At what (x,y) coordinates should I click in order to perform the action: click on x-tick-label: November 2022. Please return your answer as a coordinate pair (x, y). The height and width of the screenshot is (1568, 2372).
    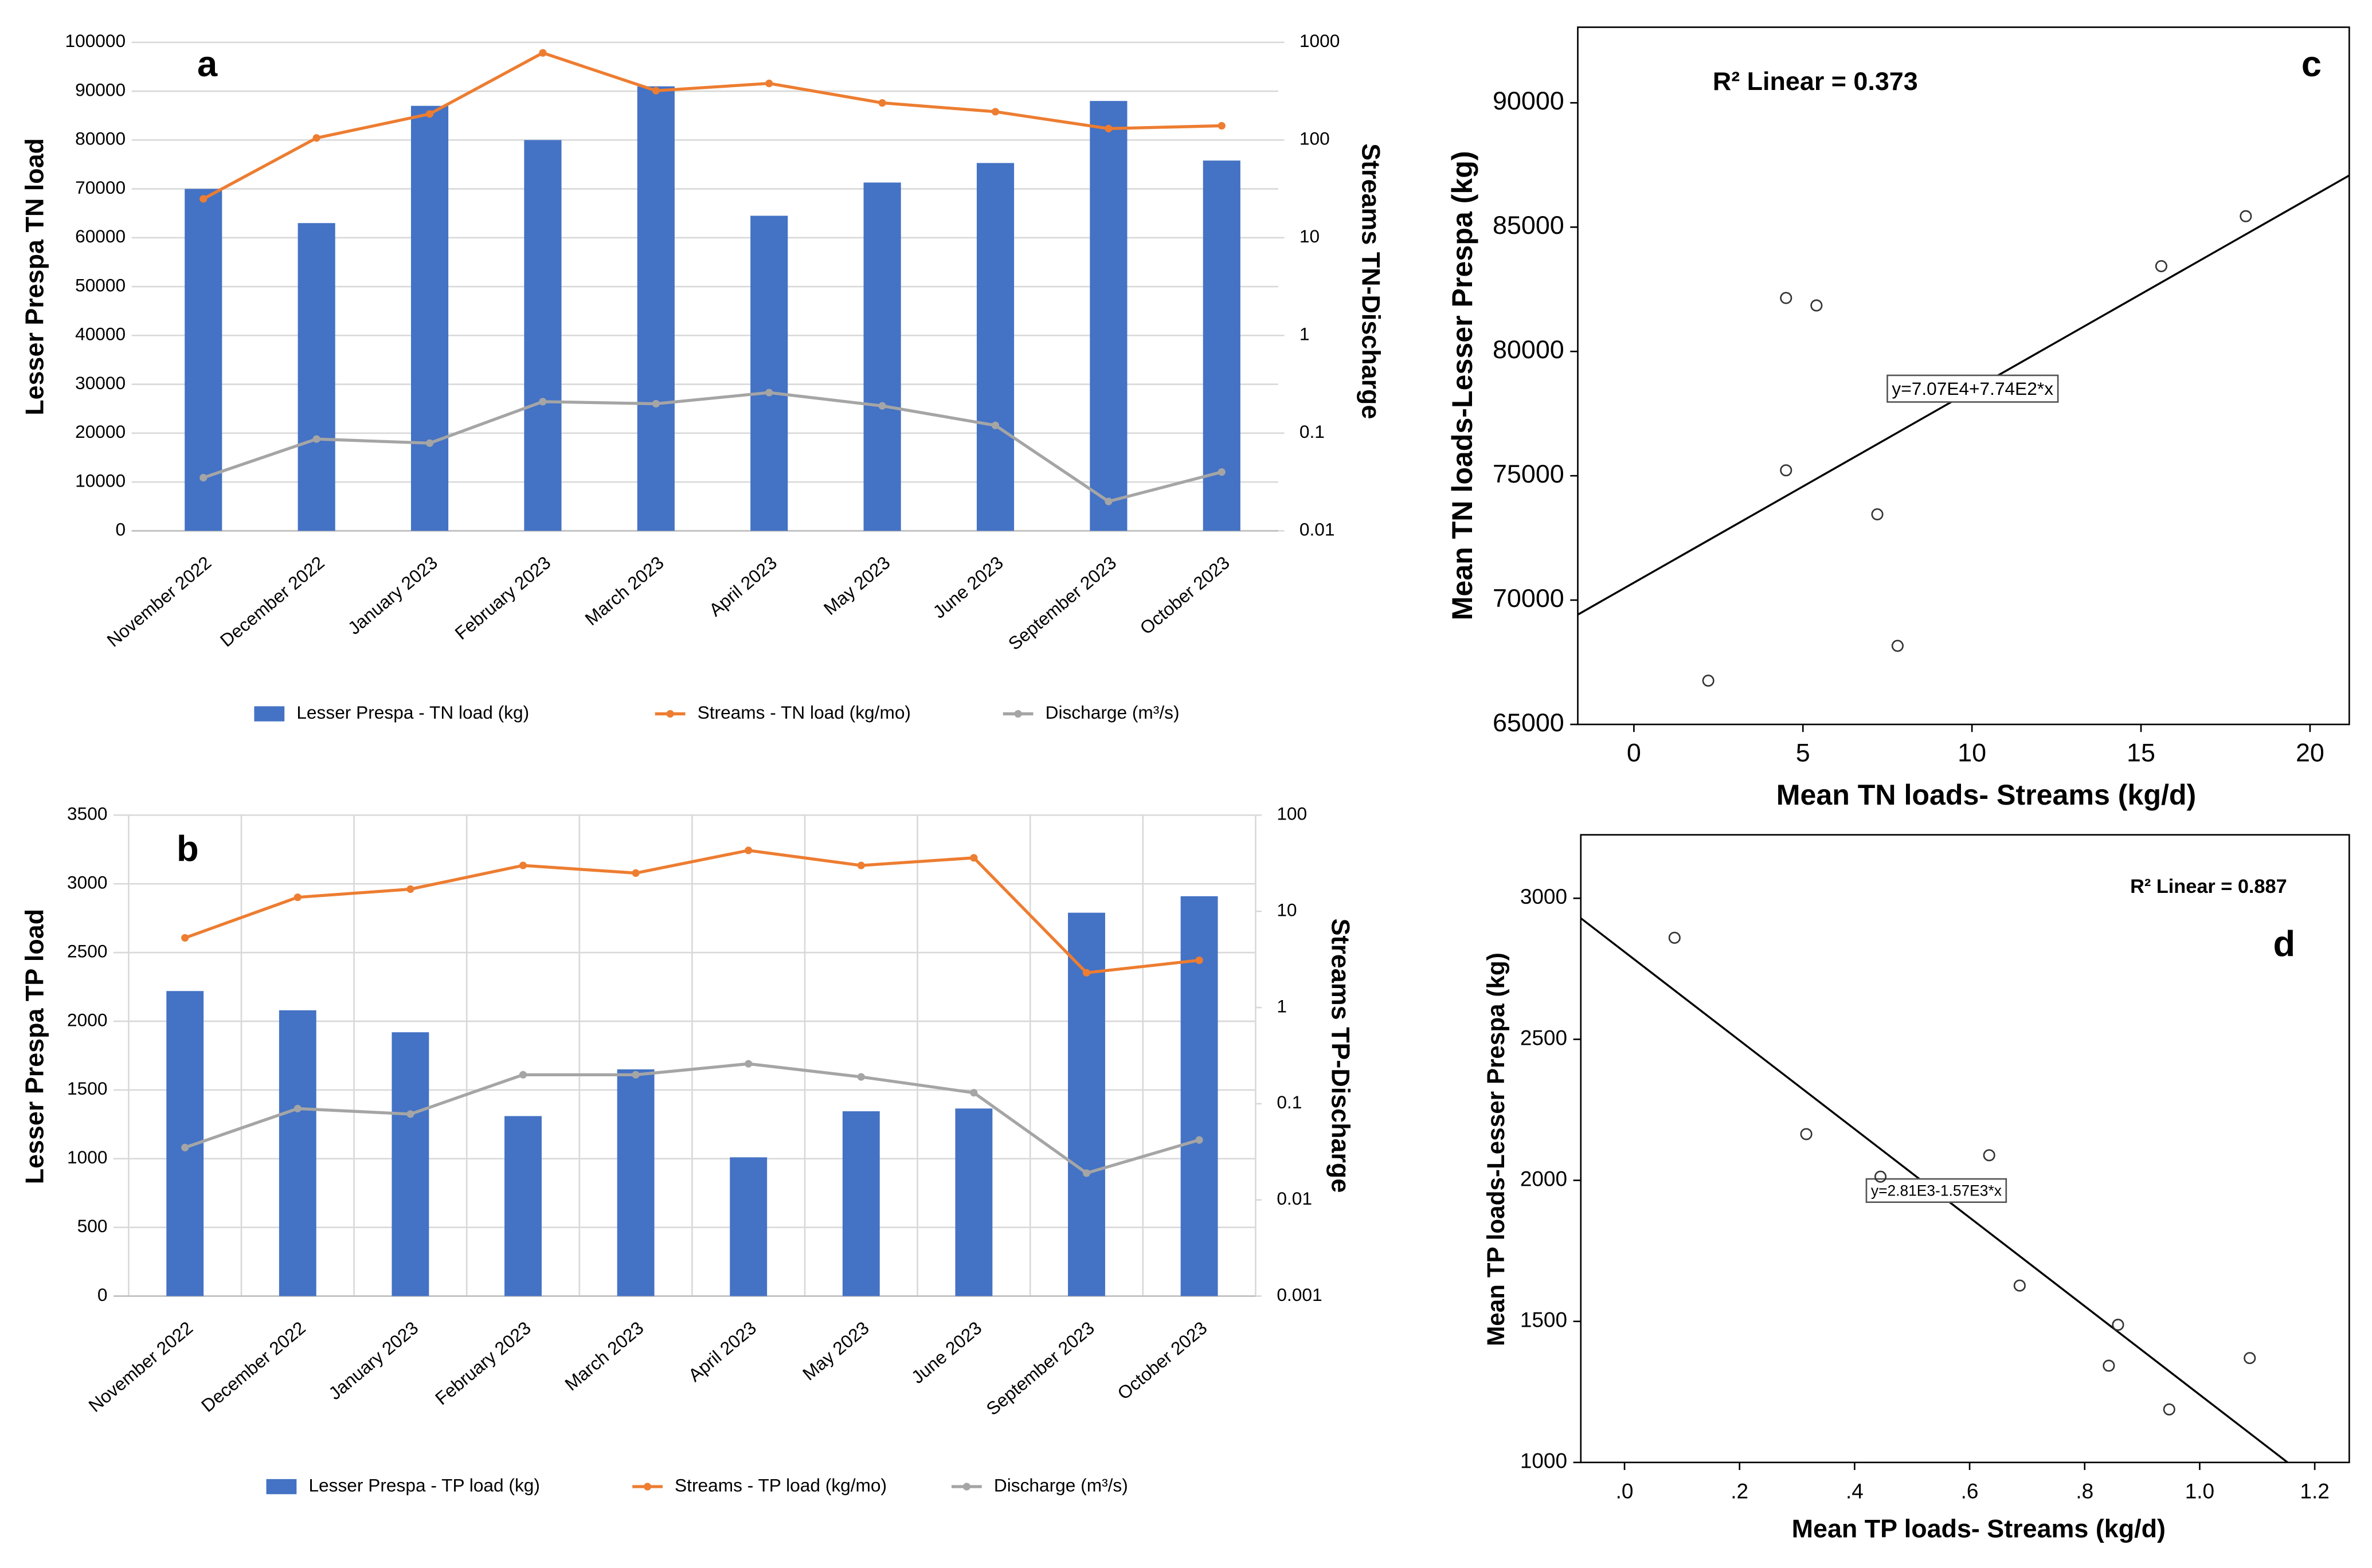
    Looking at the image, I should click on (140, 1366).